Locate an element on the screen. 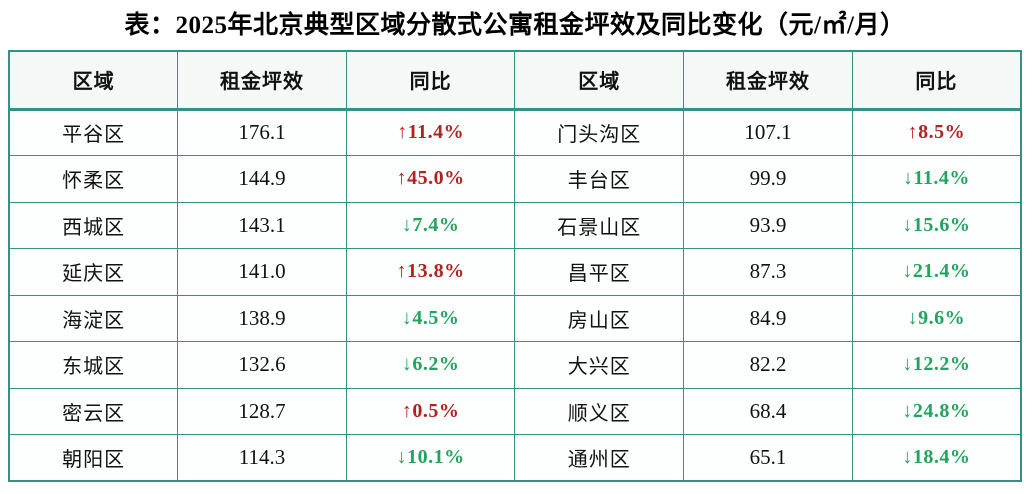 The width and height of the screenshot is (1030, 494). yoy-cell: ↑0.5% is located at coordinates (430, 411).